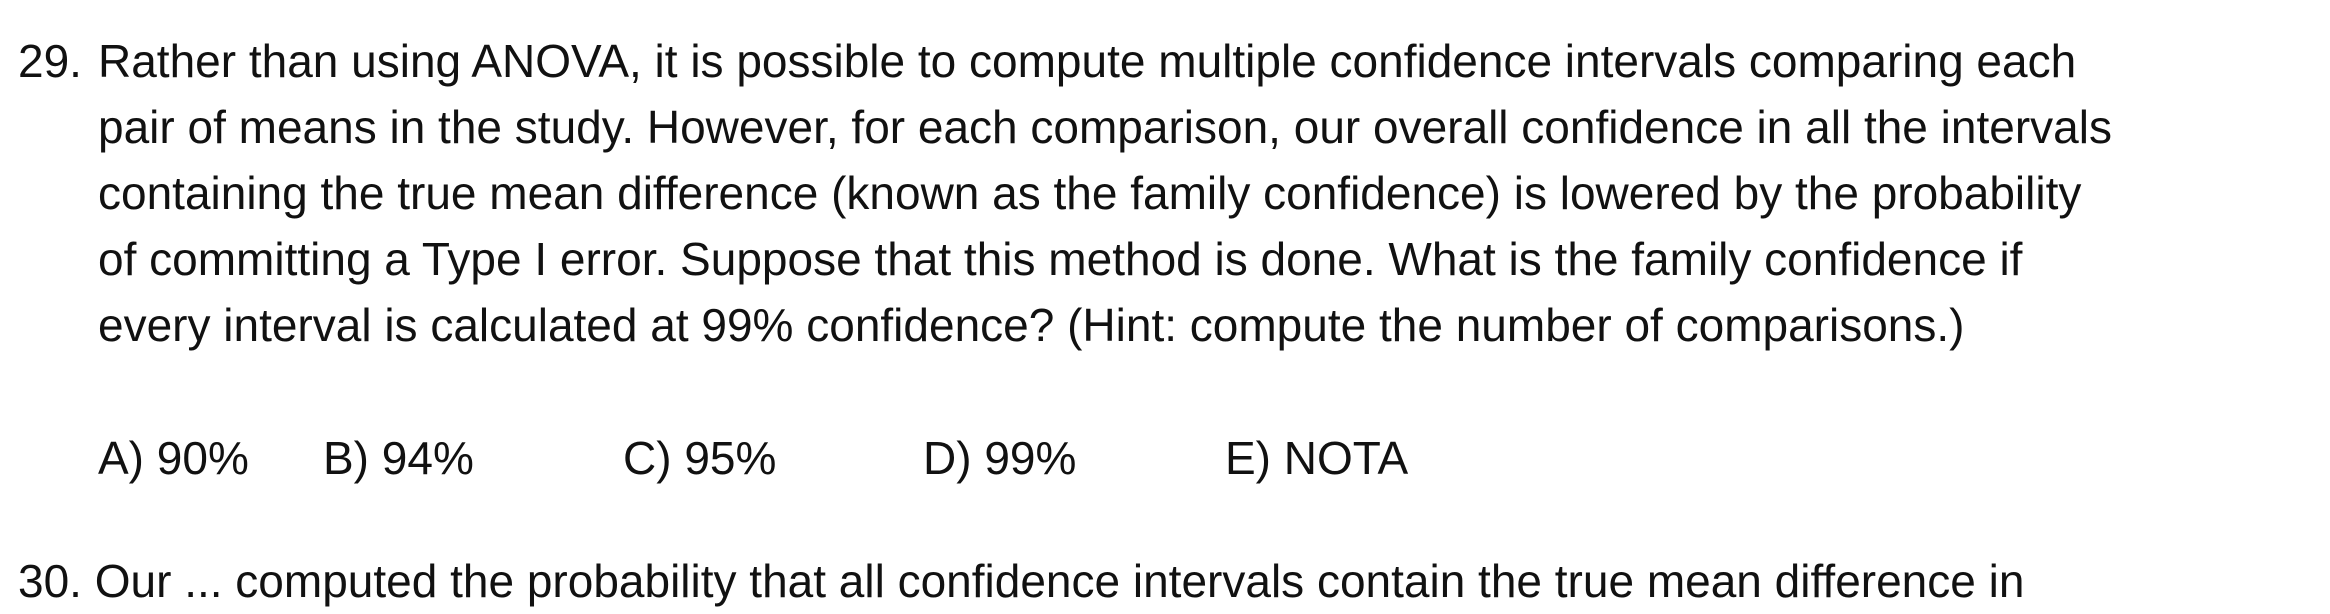 The width and height of the screenshot is (2330, 614). Describe the element at coordinates (700, 458) in the screenshot. I see `choice-c: C) 95%` at that location.